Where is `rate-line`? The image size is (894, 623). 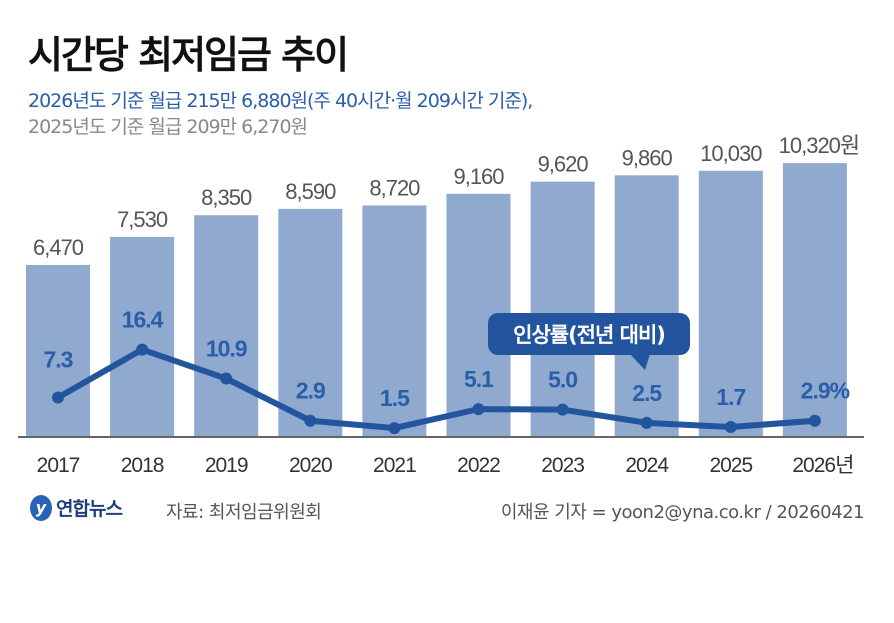
rate-line is located at coordinates (436, 389).